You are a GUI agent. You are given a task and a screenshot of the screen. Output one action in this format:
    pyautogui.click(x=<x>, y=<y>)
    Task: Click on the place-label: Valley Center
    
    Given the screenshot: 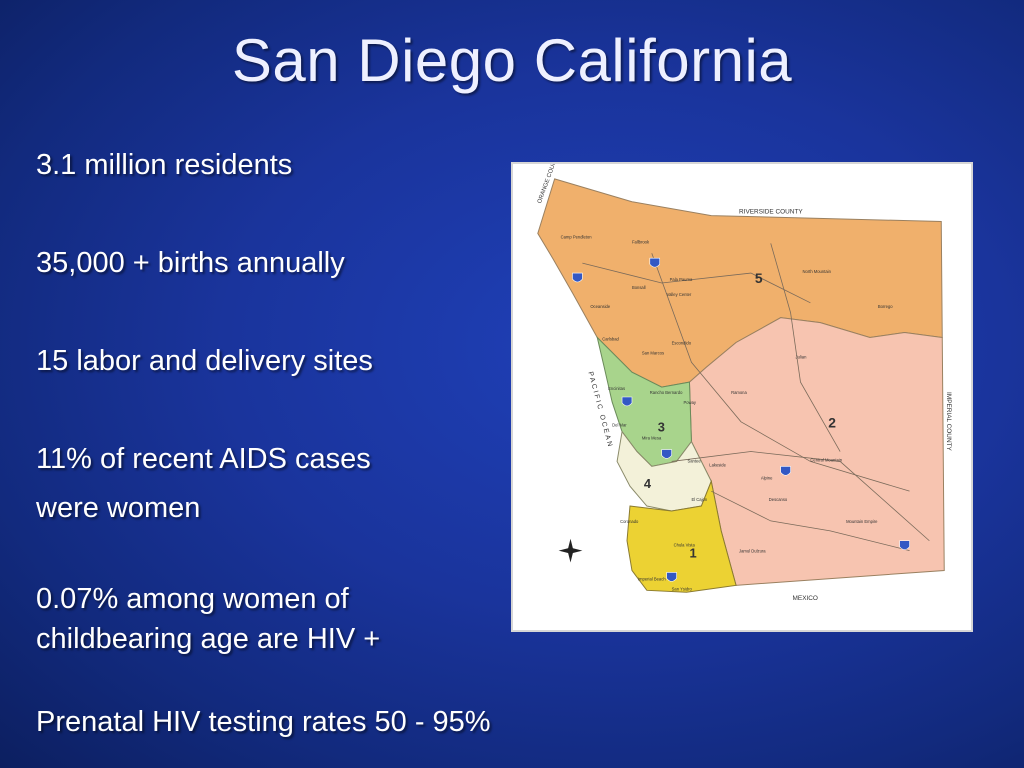 What is the action you would take?
    pyautogui.click(x=679, y=294)
    